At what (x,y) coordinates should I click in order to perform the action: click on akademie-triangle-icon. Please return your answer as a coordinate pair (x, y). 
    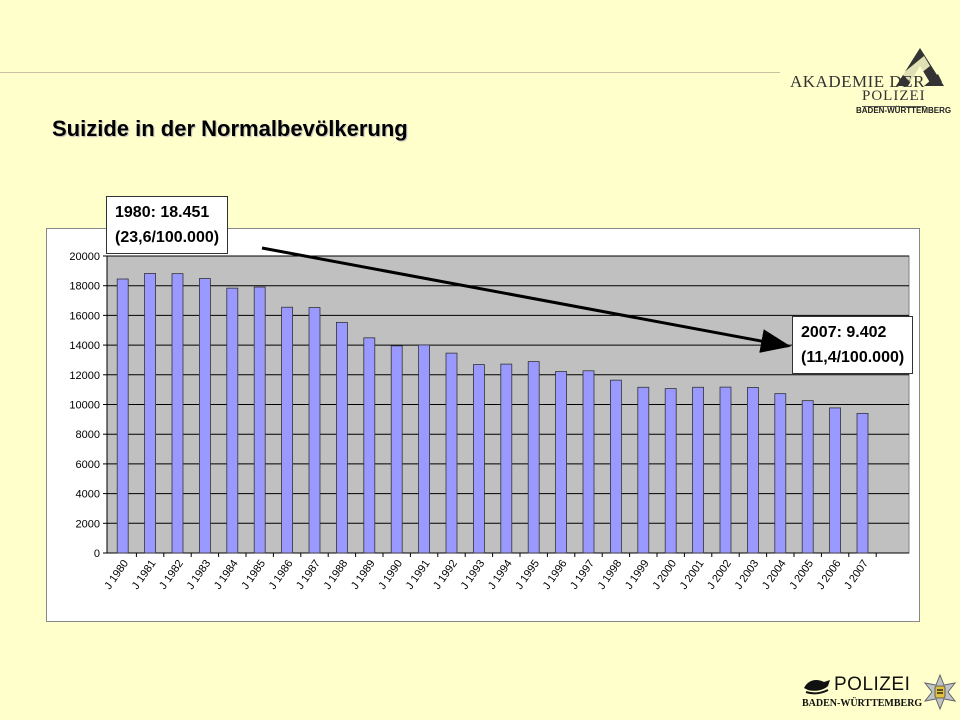
    Looking at the image, I should click on (920, 67).